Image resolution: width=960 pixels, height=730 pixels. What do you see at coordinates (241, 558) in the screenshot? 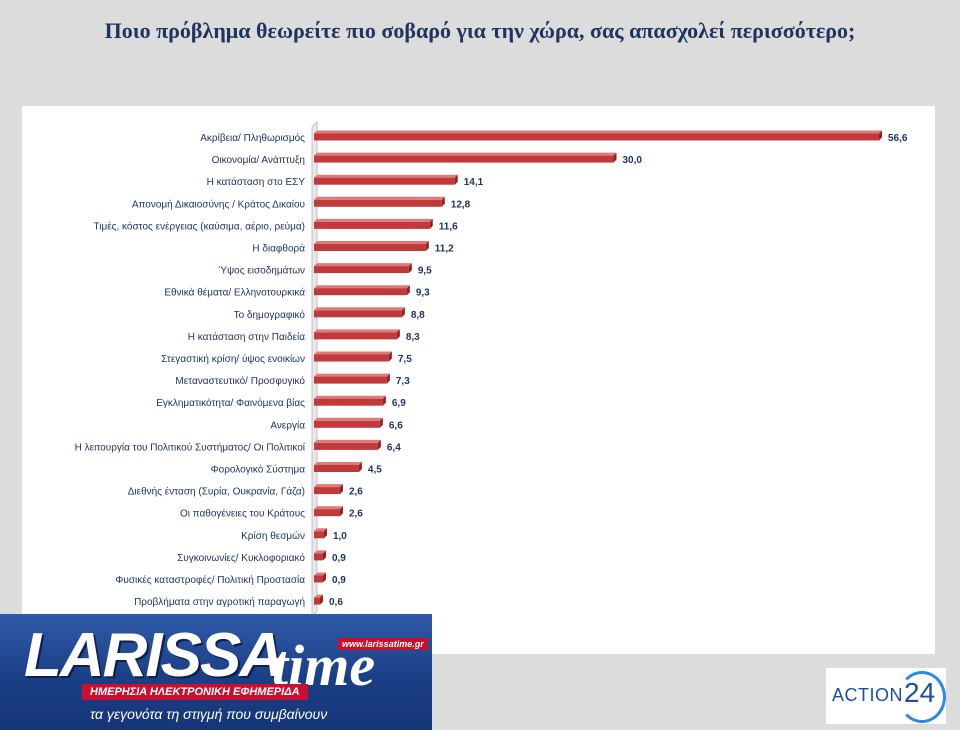
I see `category-label: Συγκοινωνίες/ Κυκλοφοριακό` at bounding box center [241, 558].